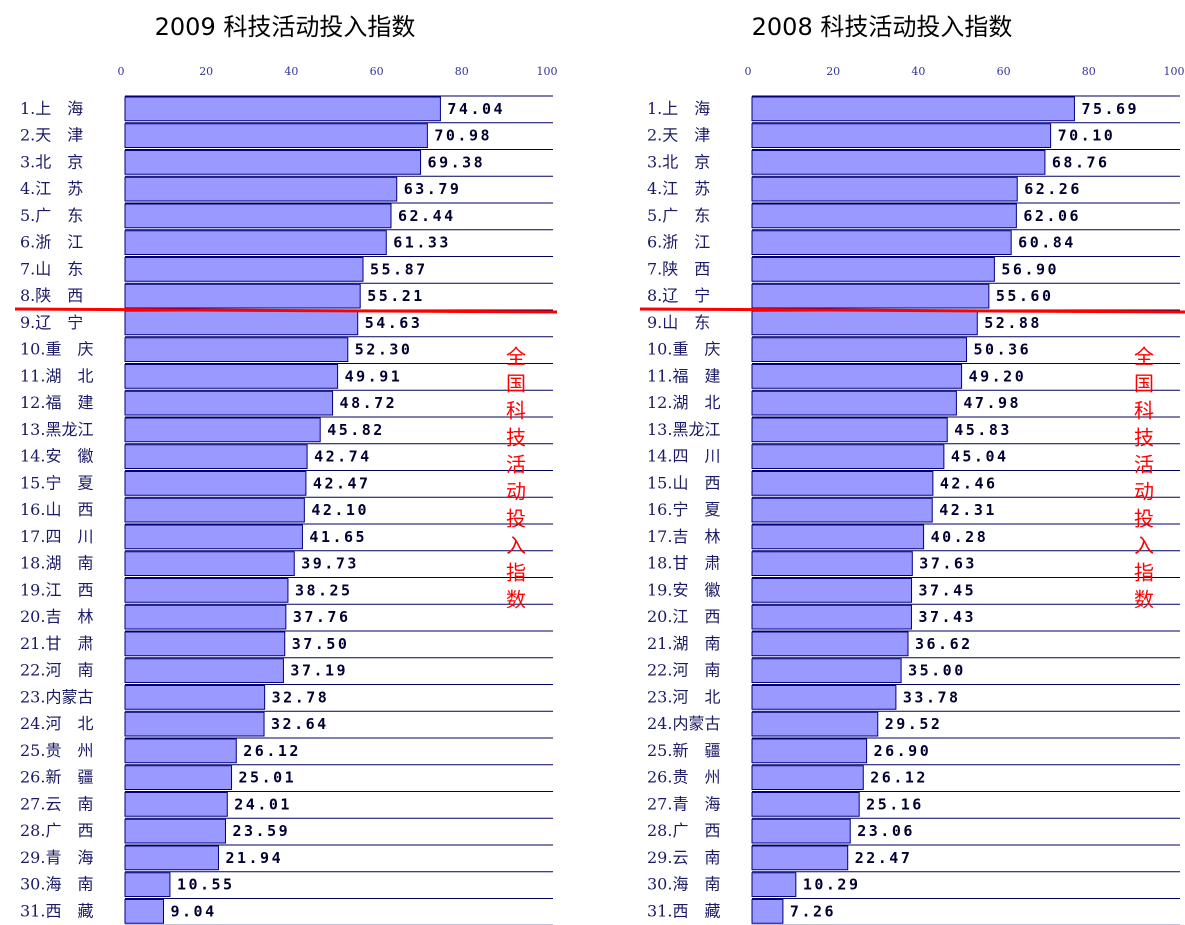  Describe the element at coordinates (427, 216) in the screenshot. I see `value-label: 62.44` at that location.